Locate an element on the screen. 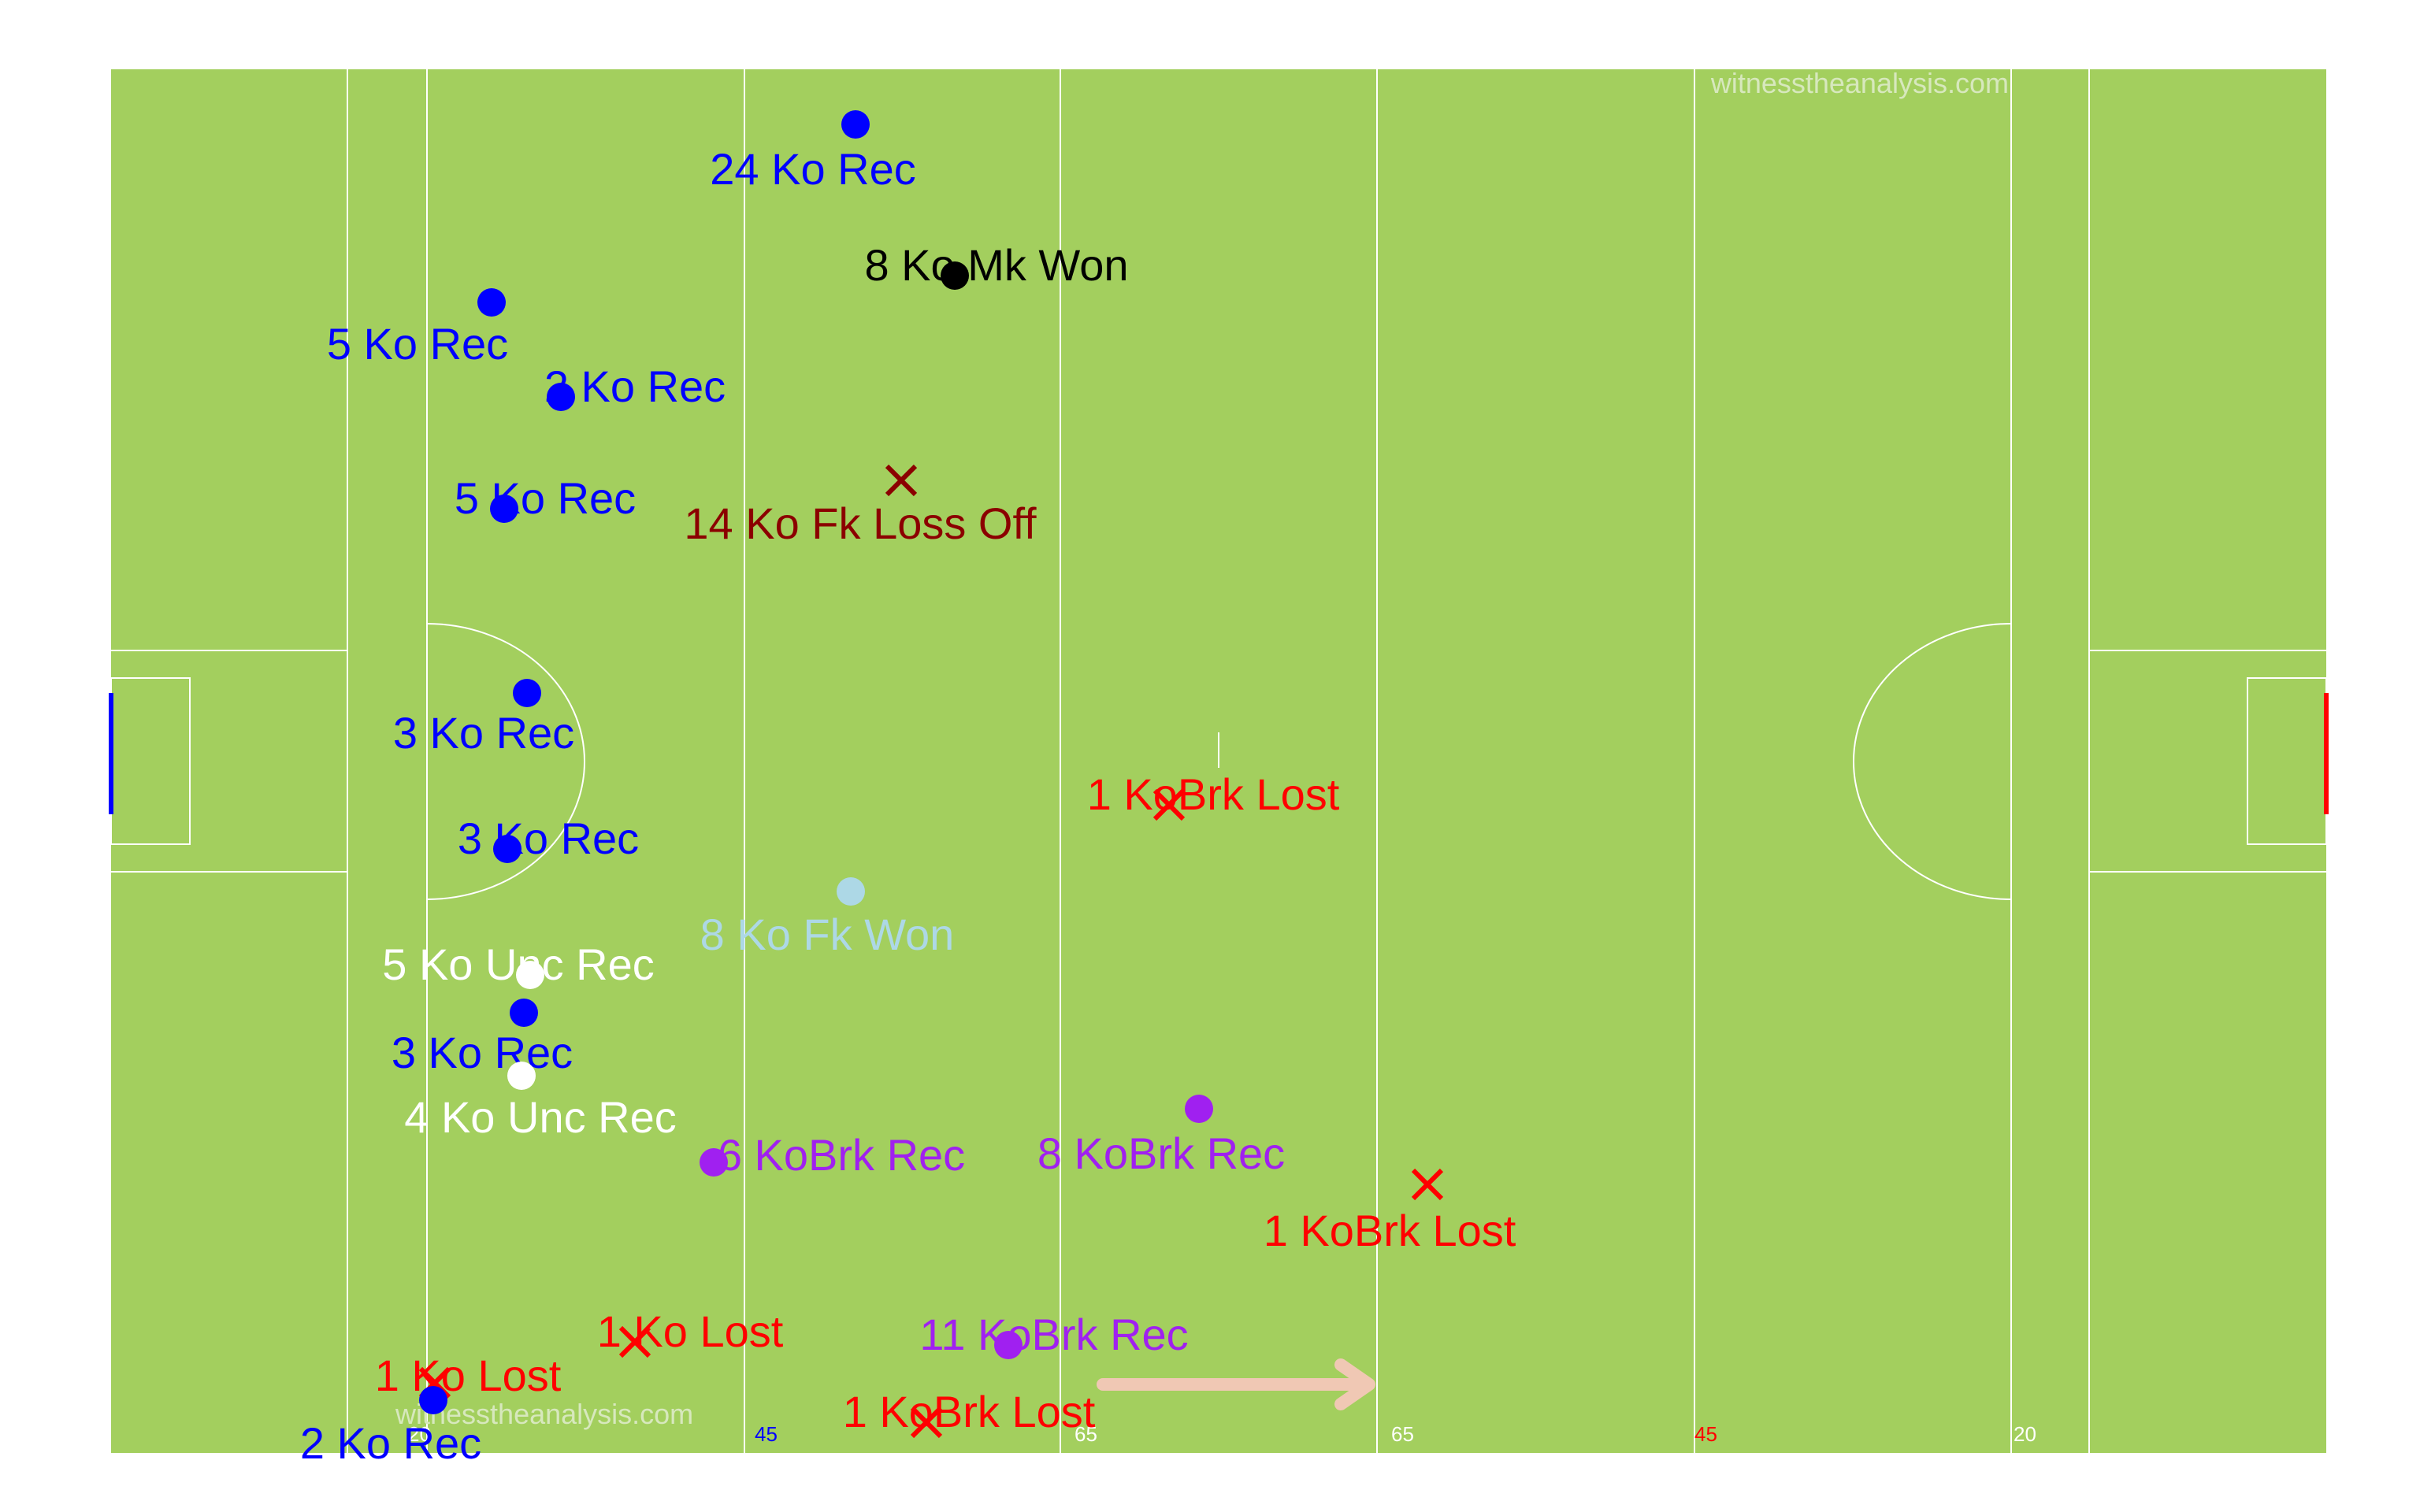  event-label: 11 KoBrk Rec is located at coordinates (1053, 1334).